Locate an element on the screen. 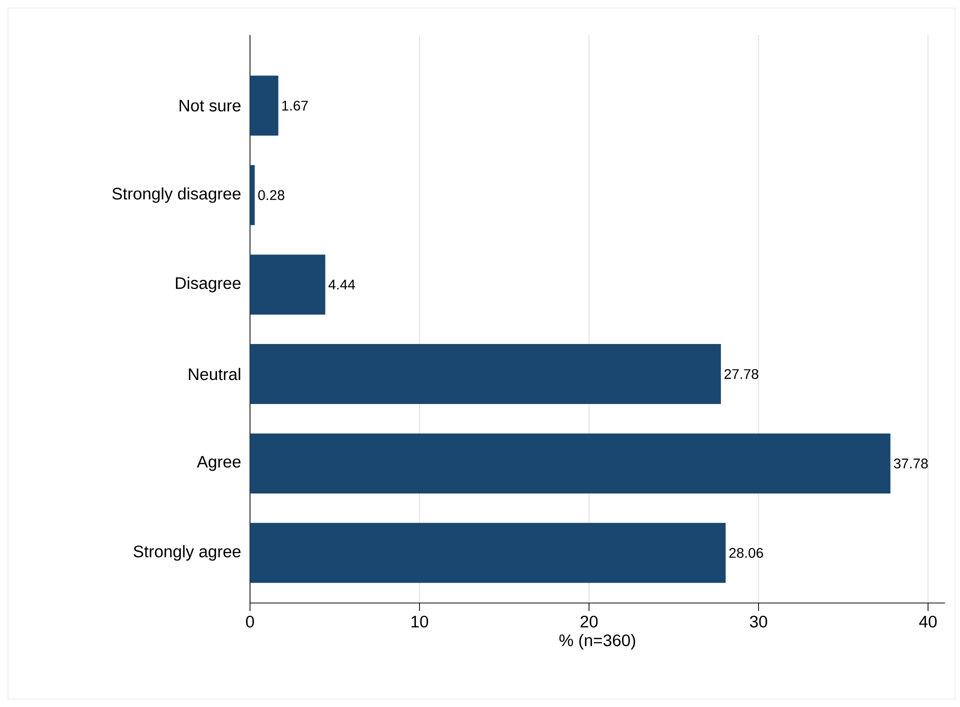 This screenshot has width=960, height=707. y-tick-label: Agree is located at coordinates (218, 463).